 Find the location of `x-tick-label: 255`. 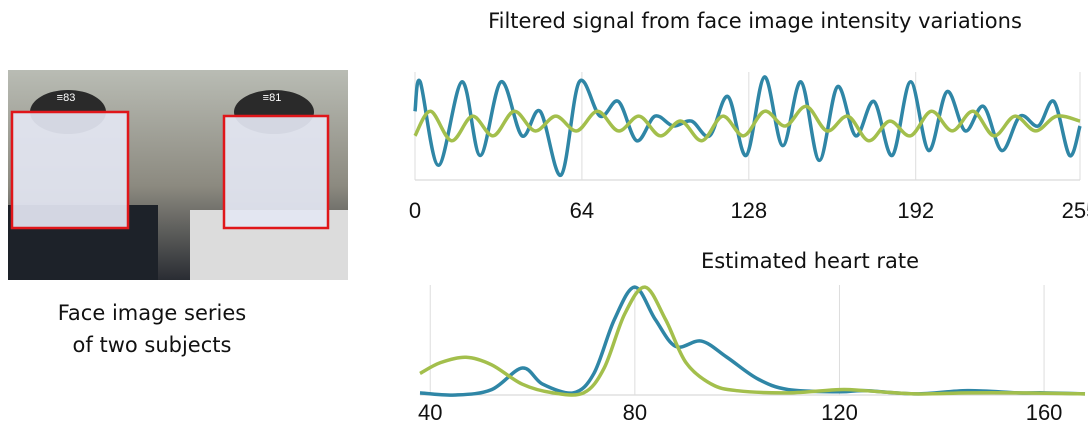

x-tick-label: 255 is located at coordinates (1075, 210).